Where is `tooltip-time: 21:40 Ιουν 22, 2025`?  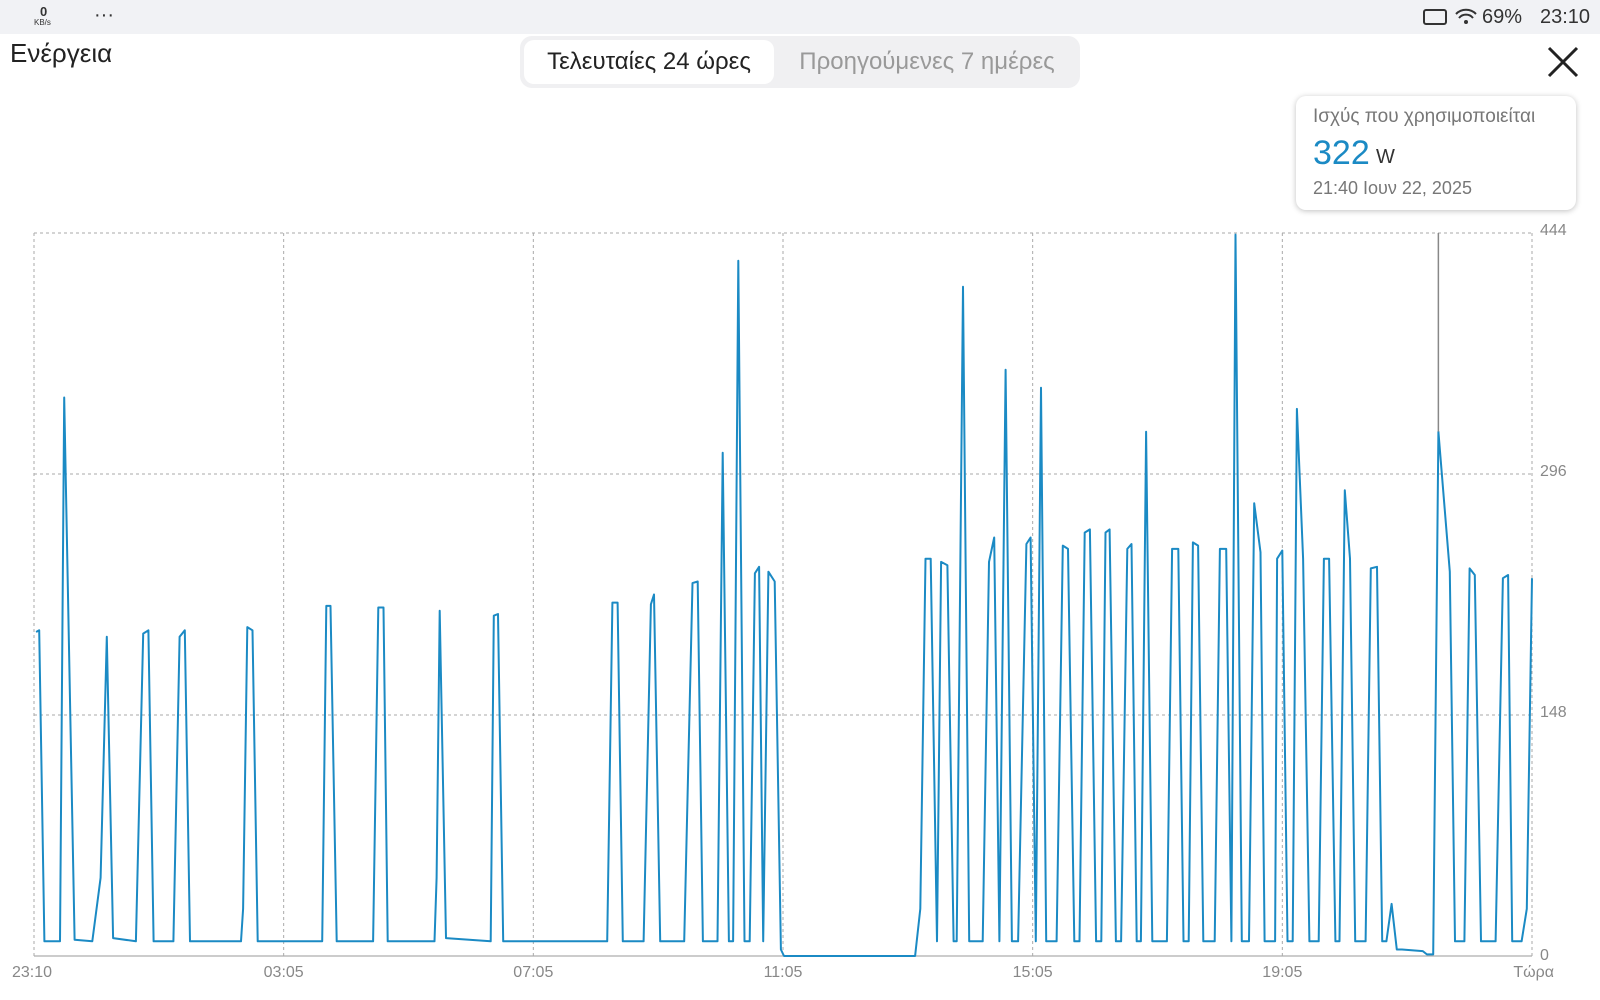
tooltip-time: 21:40 Ιουν 22, 2025 is located at coordinates (1392, 188).